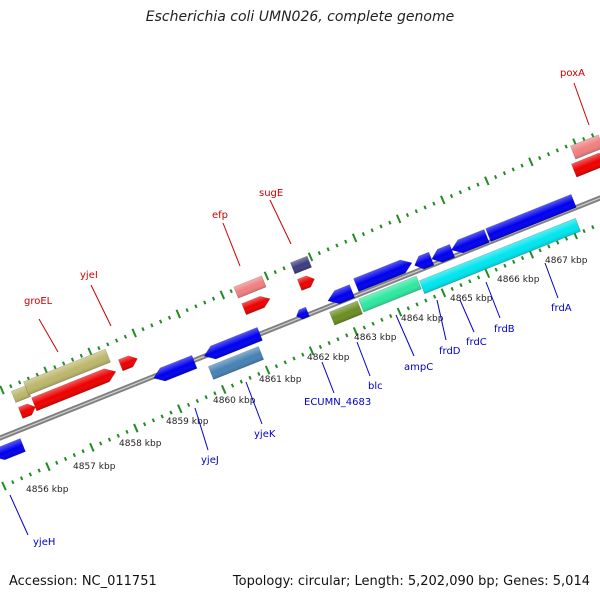  What do you see at coordinates (572, 73) in the screenshot?
I see `gene-label-poxA: poxA` at bounding box center [572, 73].